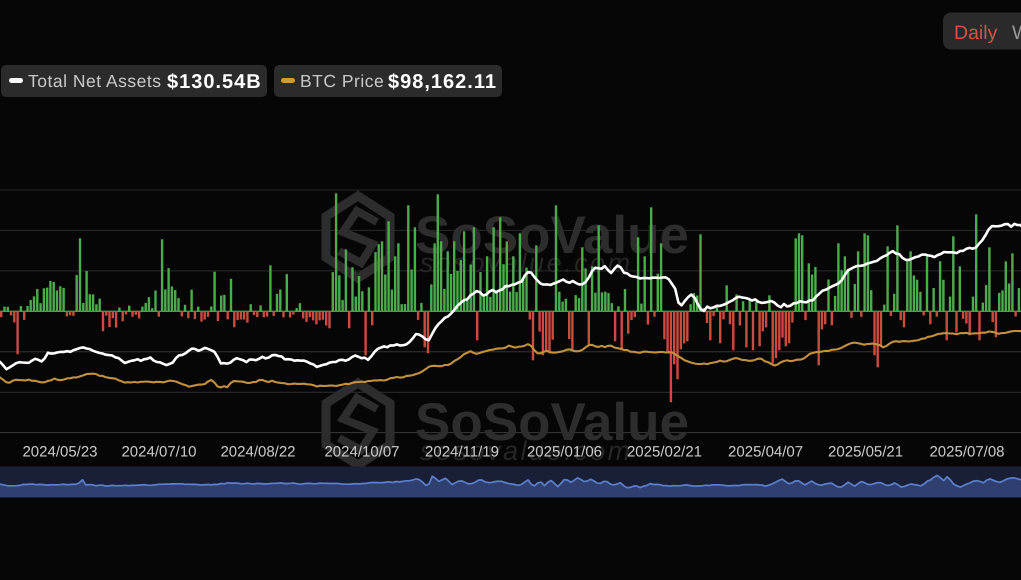  What do you see at coordinates (214, 82) in the screenshot?
I see `svg-text: $130.54B` at bounding box center [214, 82].